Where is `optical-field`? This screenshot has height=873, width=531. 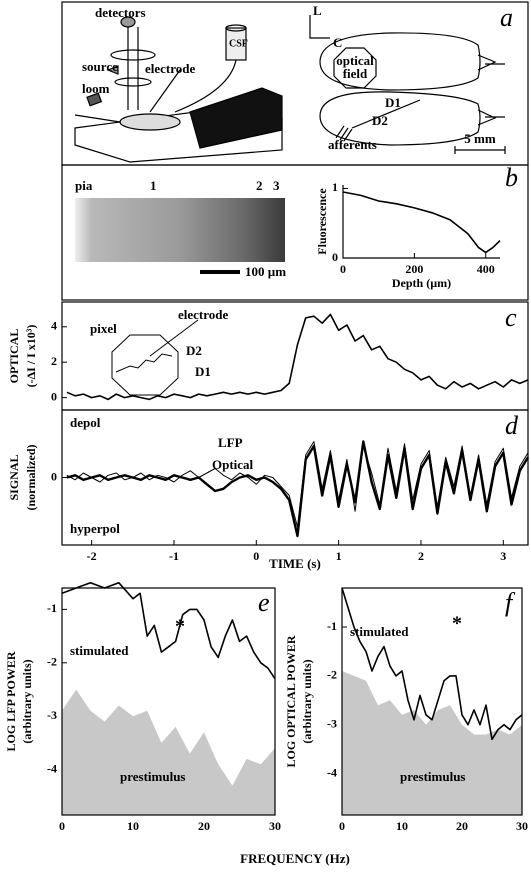 optical-field is located at coordinates (355, 68).